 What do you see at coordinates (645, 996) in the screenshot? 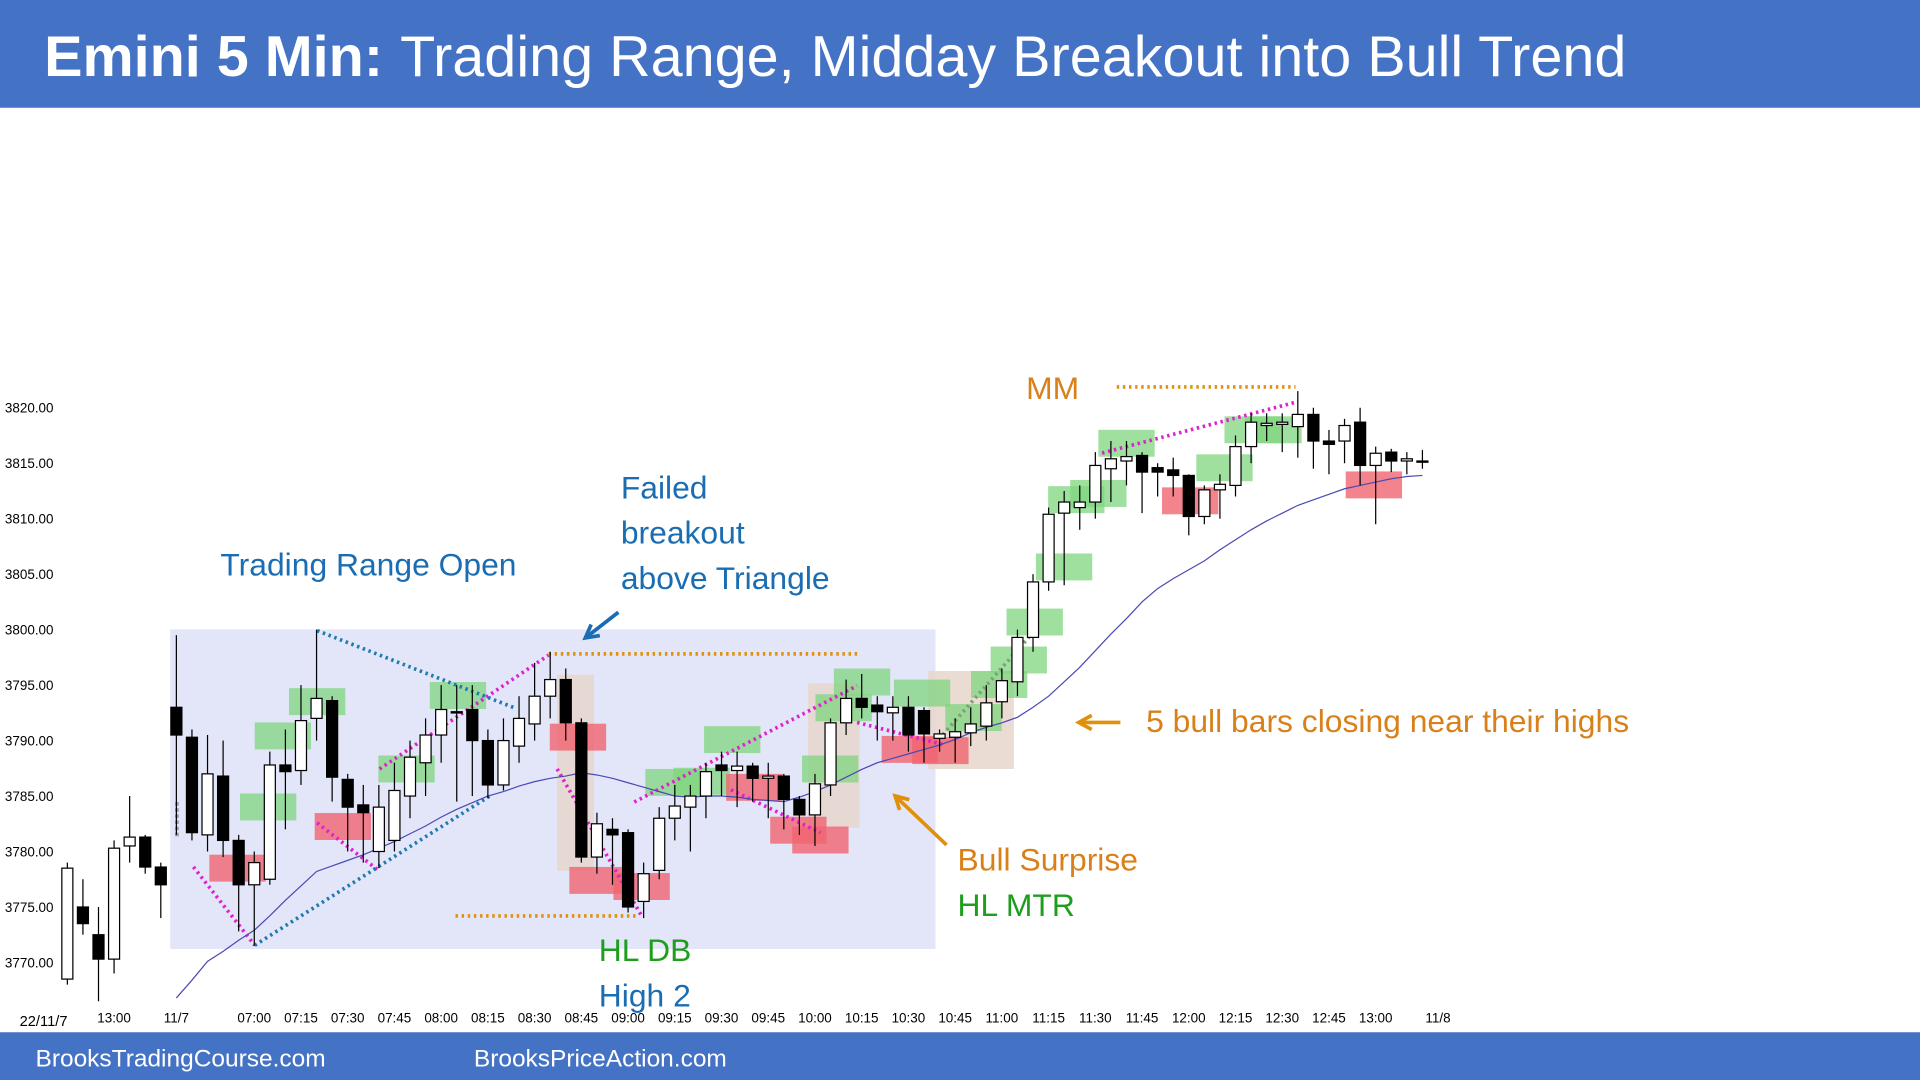
I see `annotation: High 2` at bounding box center [645, 996].